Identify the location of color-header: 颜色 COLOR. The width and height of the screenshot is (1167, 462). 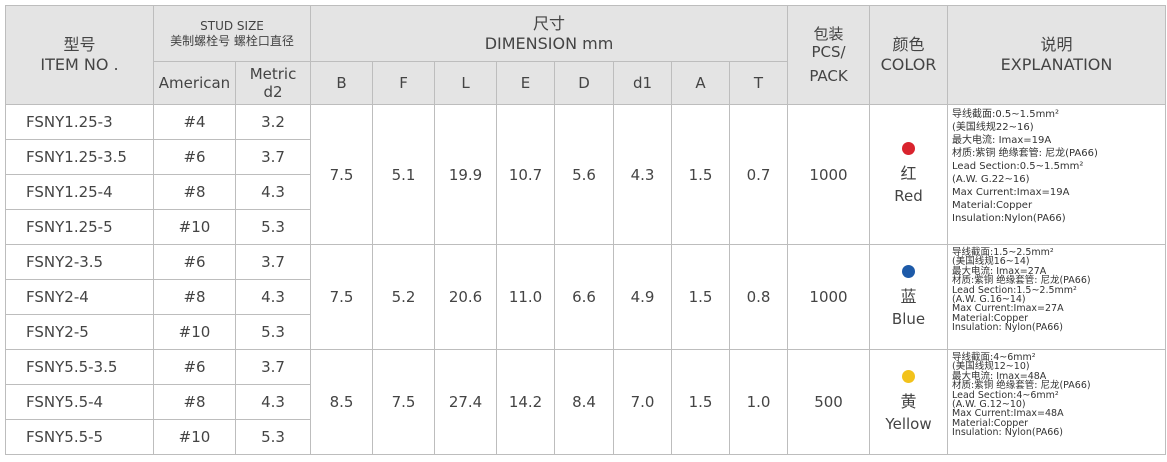
(909, 55).